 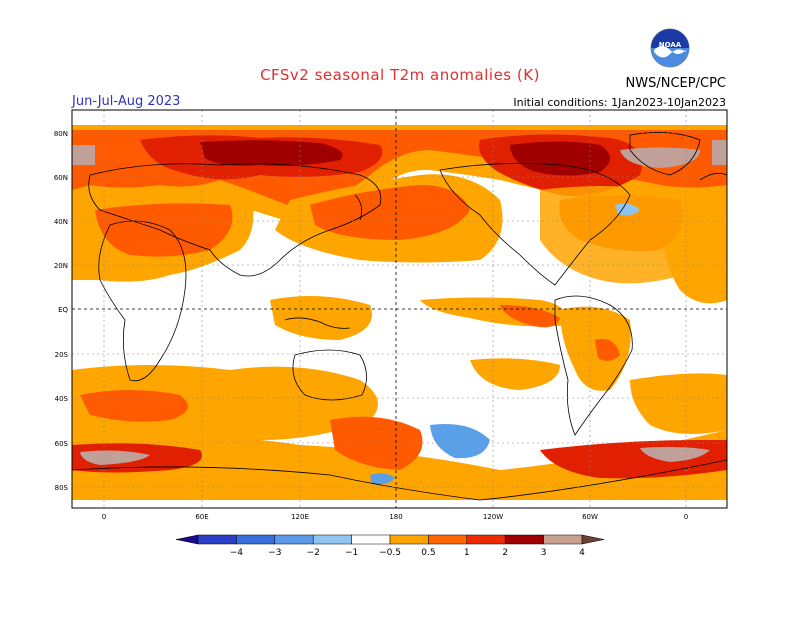 I want to click on europe-extreme-region, so click(x=83, y=155).